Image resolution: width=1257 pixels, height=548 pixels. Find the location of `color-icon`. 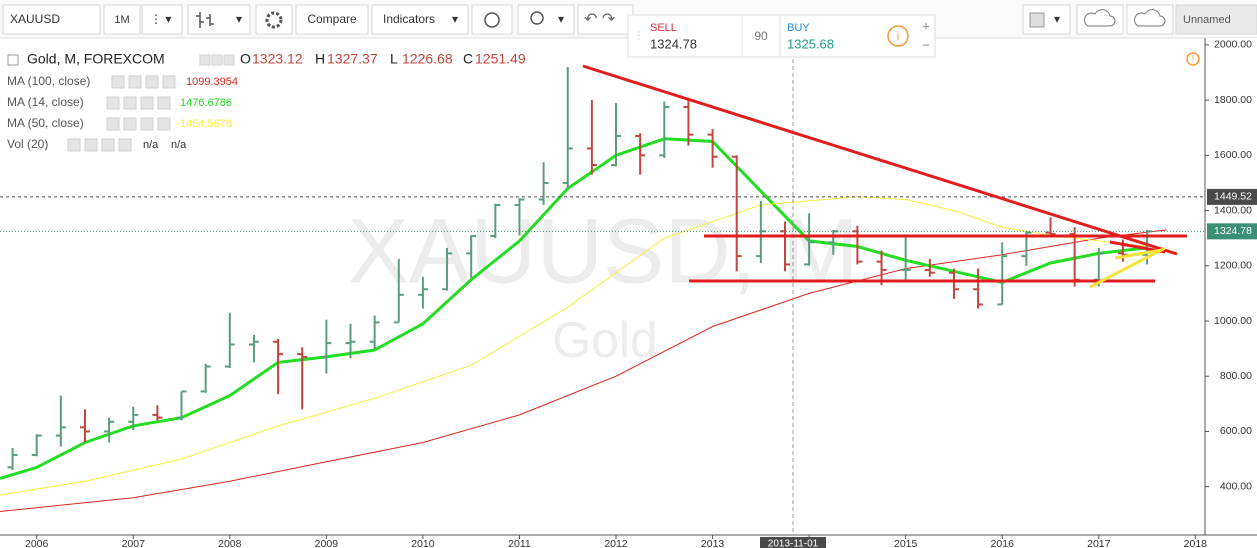

color-icon is located at coordinates (1037, 20).